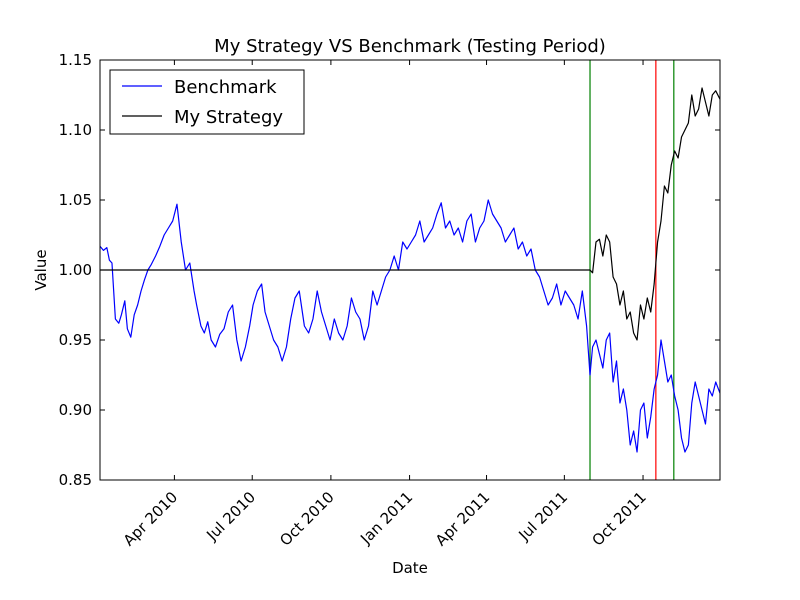 The height and width of the screenshot is (600, 800). What do you see at coordinates (225, 87) in the screenshot?
I see `legend-label-benchmark: Benchmark` at bounding box center [225, 87].